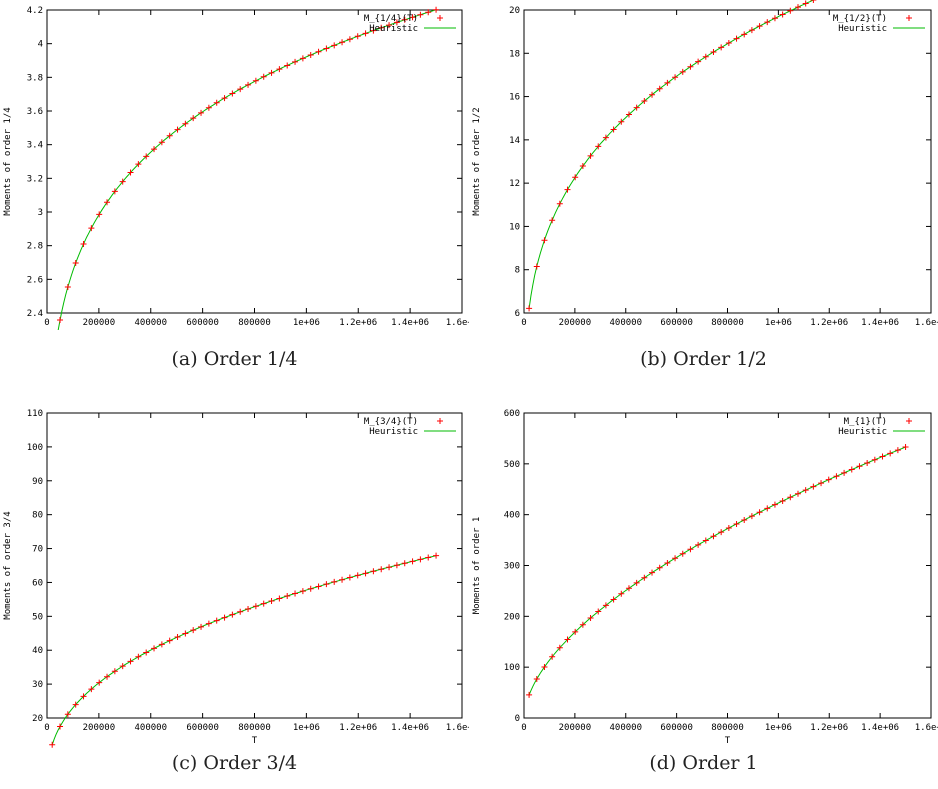 The width and height of the screenshot is (938, 789). I want to click on y-tick-label: 12, so click(514, 184).